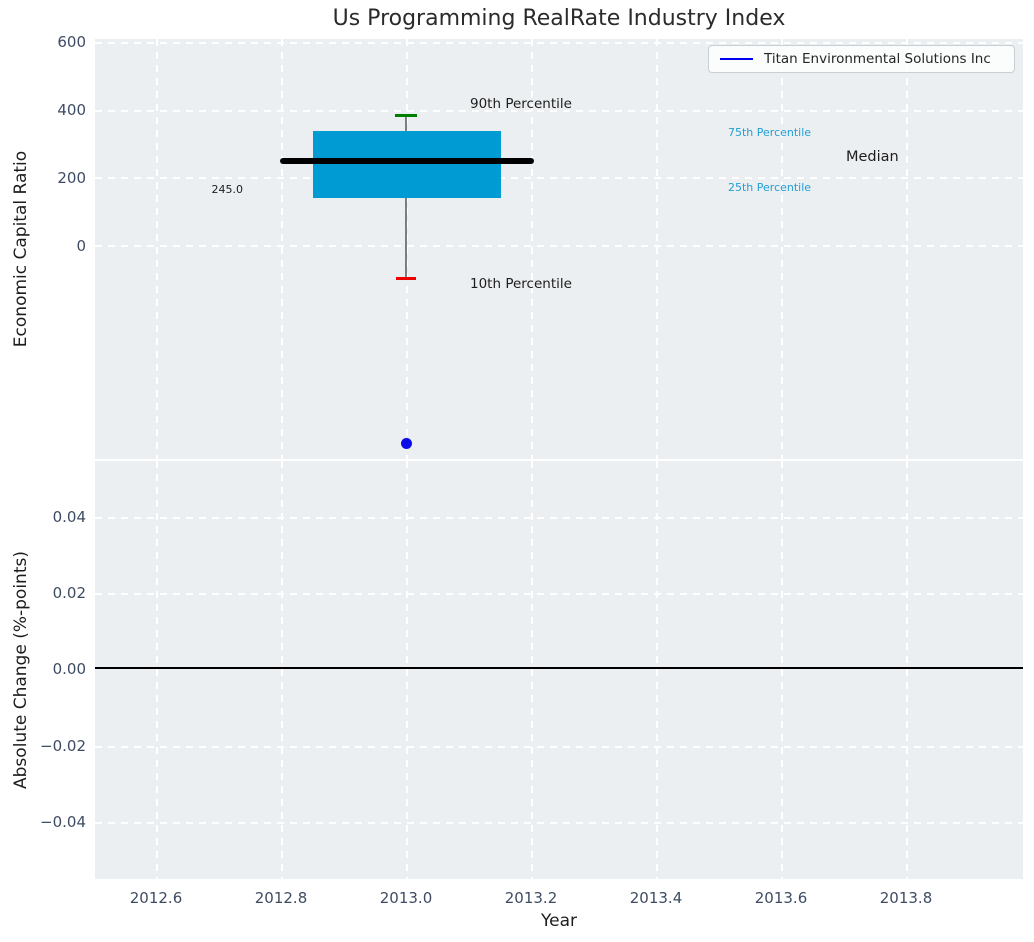 This screenshot has width=1034, height=942. What do you see at coordinates (71, 178) in the screenshot?
I see `ytick-top: 200` at bounding box center [71, 178].